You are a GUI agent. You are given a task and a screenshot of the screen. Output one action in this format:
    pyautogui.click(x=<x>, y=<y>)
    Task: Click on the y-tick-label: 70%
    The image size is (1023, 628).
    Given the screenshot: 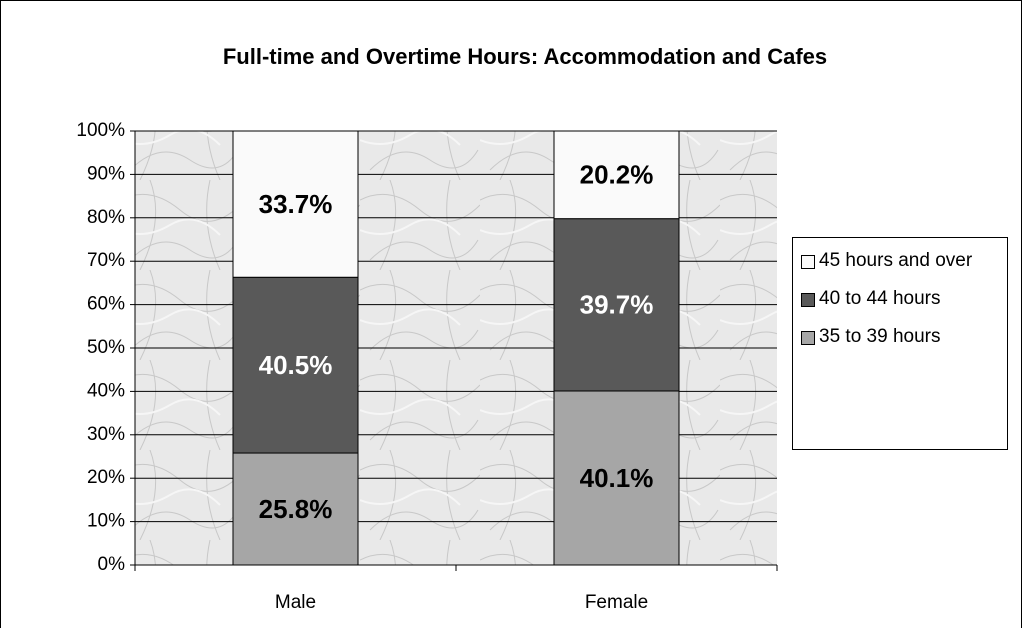 What is the action you would take?
    pyautogui.click(x=106, y=260)
    